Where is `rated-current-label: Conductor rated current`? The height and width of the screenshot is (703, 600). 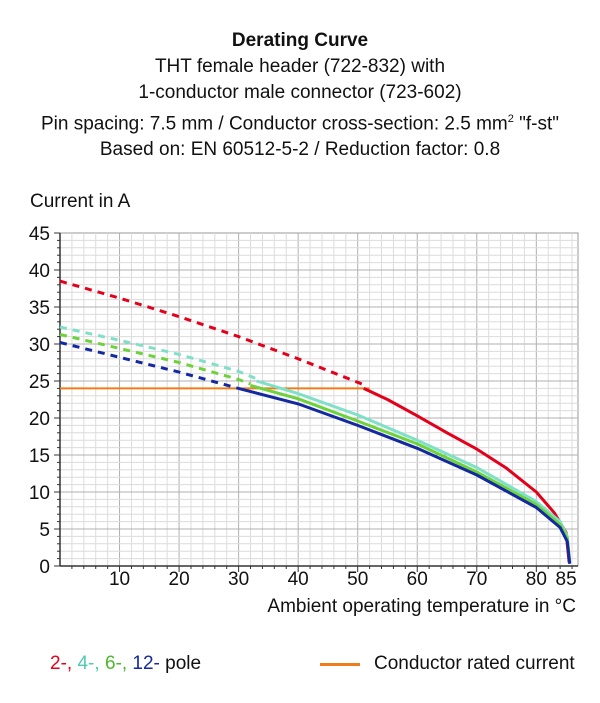
rated-current-label: Conductor rated current is located at coordinates (474, 663).